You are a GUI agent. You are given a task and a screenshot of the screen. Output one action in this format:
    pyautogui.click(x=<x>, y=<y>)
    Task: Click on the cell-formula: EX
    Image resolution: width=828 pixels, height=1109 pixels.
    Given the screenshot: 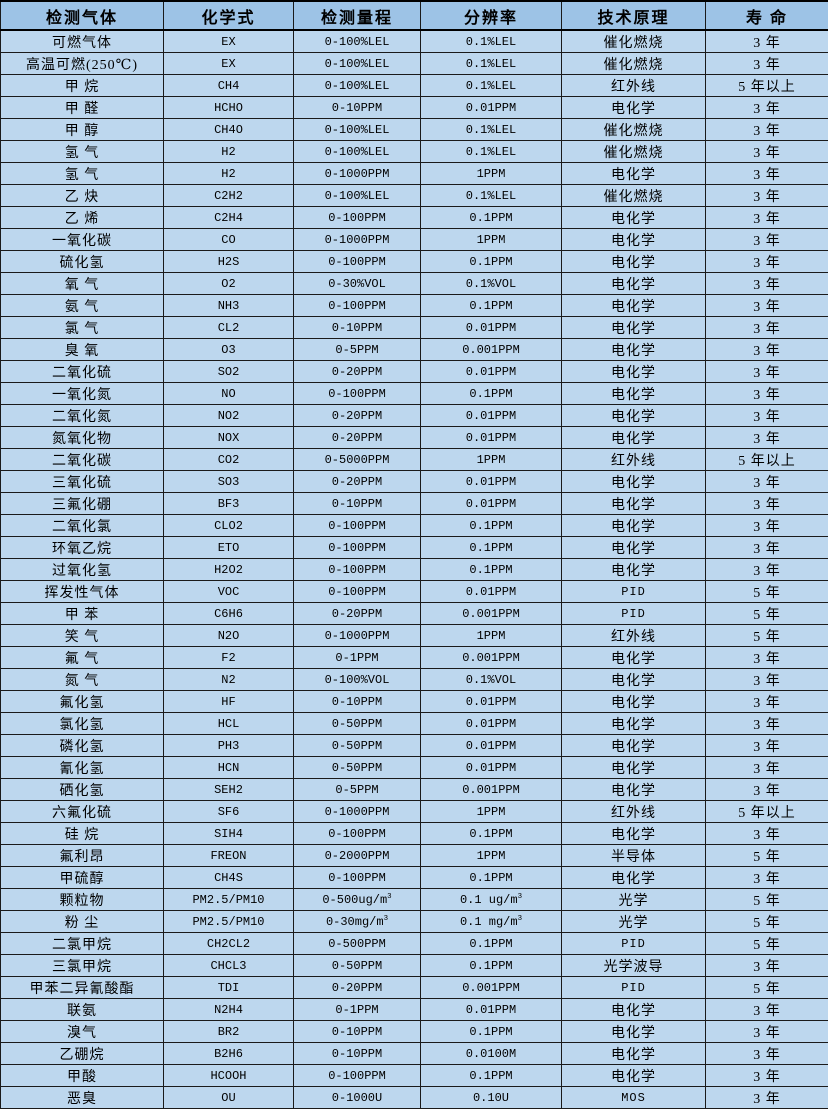 What is the action you would take?
    pyautogui.click(x=229, y=64)
    